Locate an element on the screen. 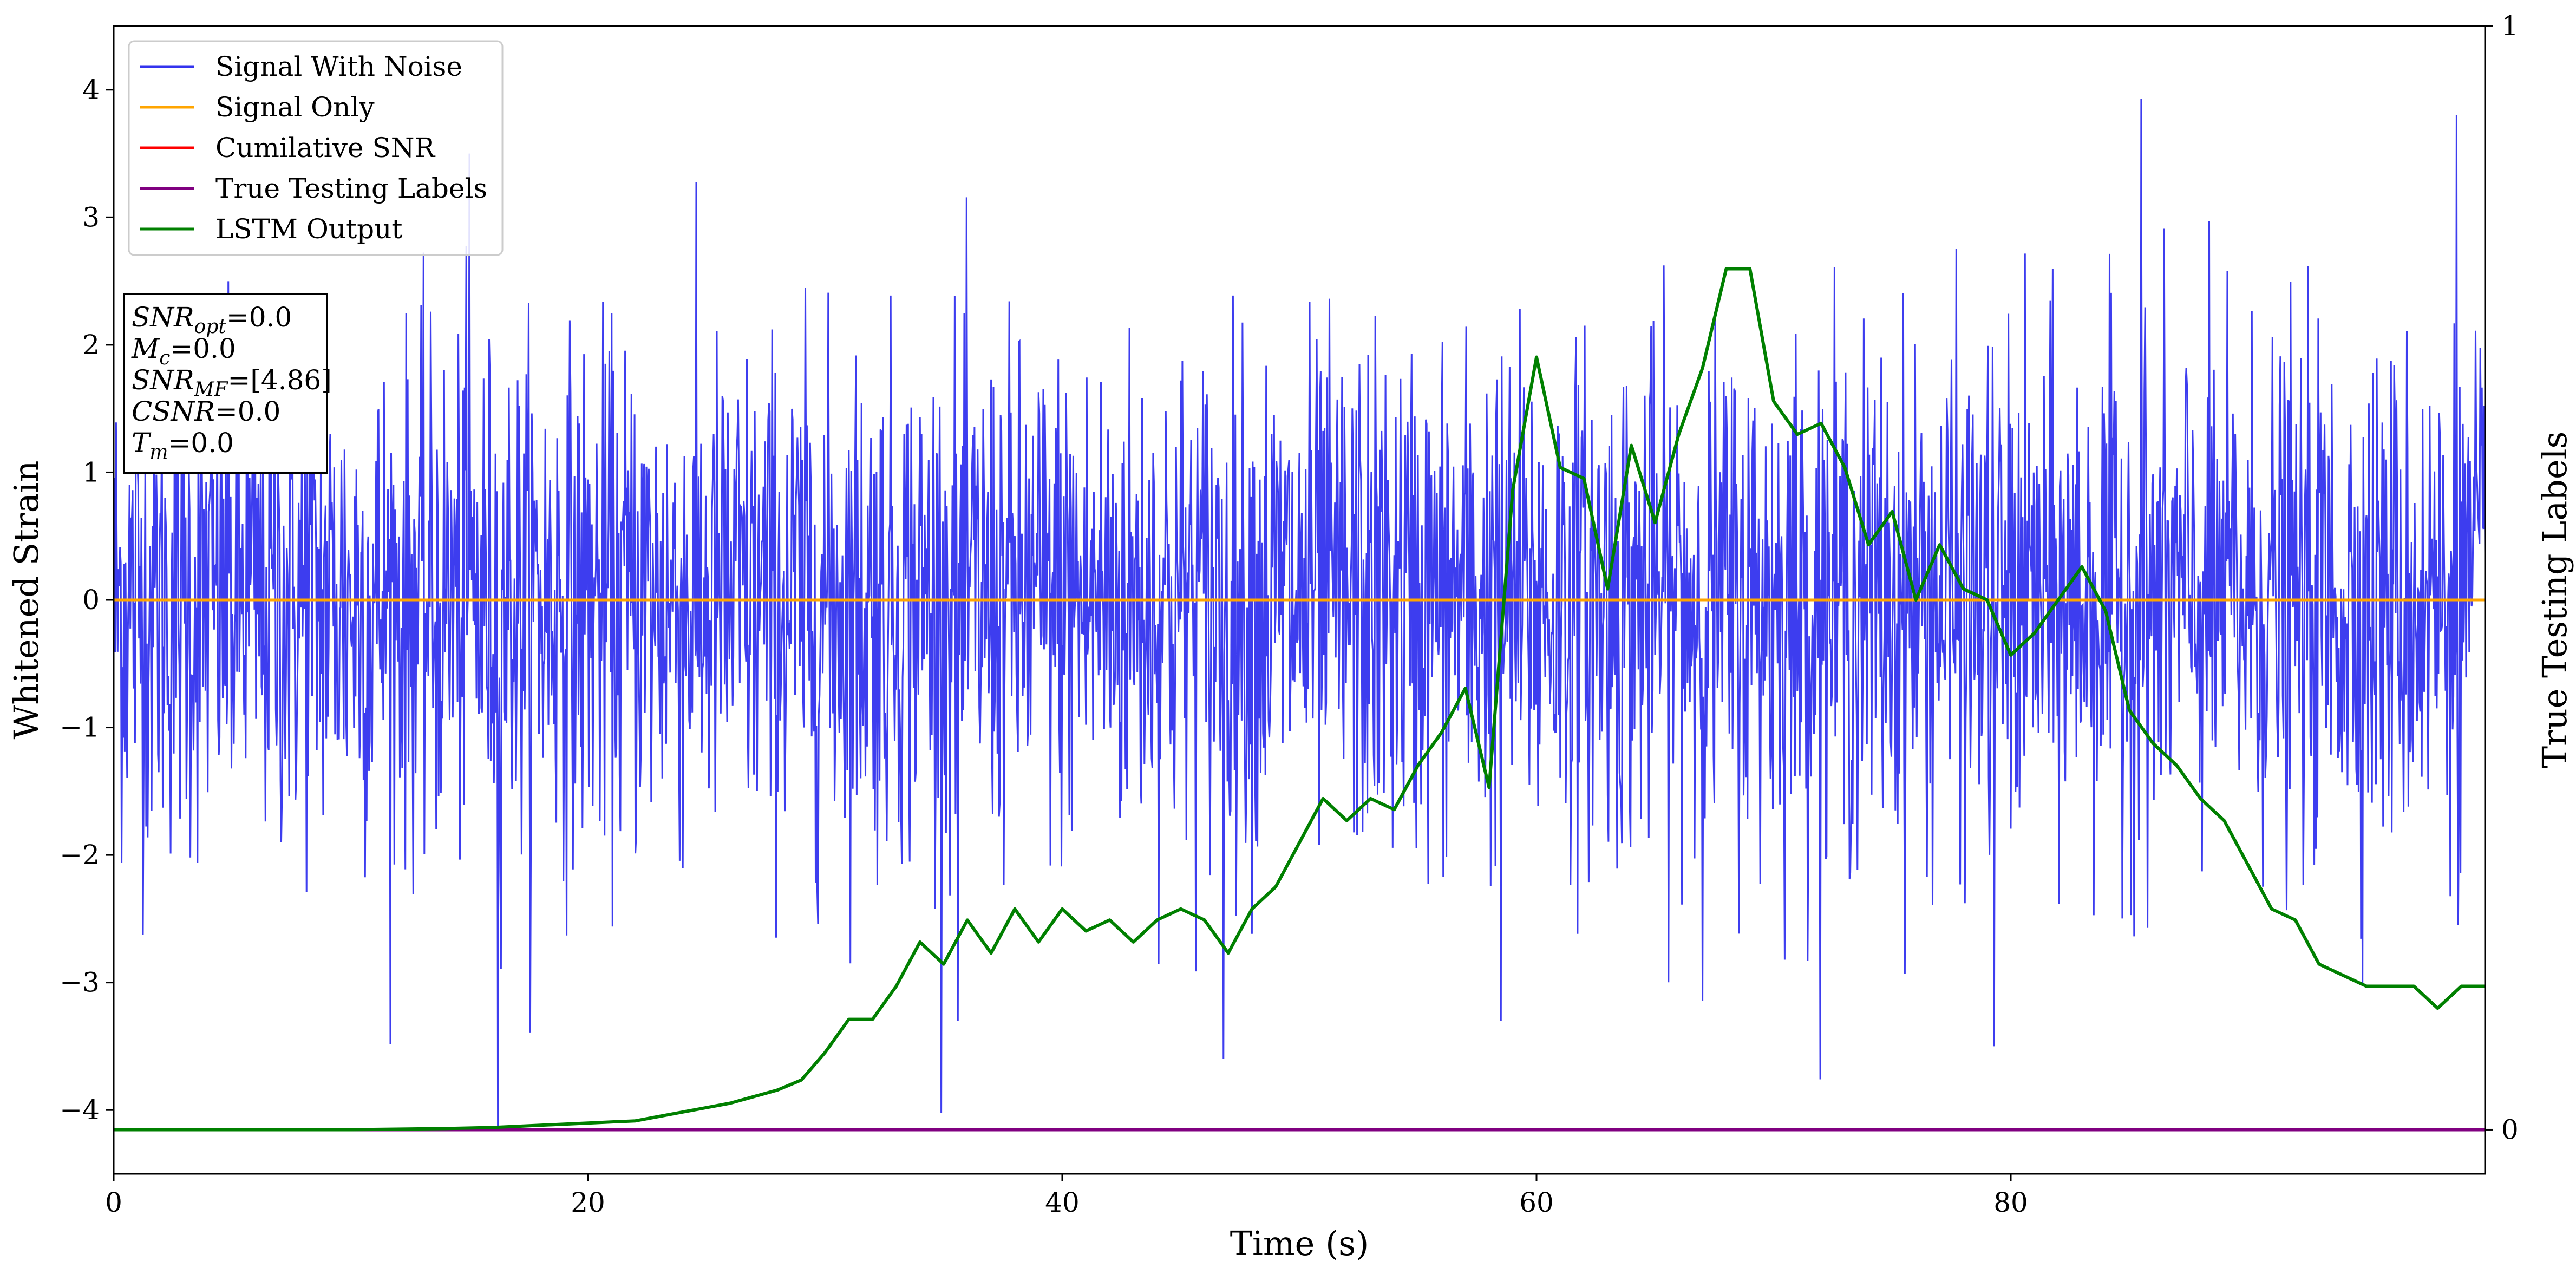 The image size is (2576, 1274). y-tick-label: −1 is located at coordinates (80, 727).